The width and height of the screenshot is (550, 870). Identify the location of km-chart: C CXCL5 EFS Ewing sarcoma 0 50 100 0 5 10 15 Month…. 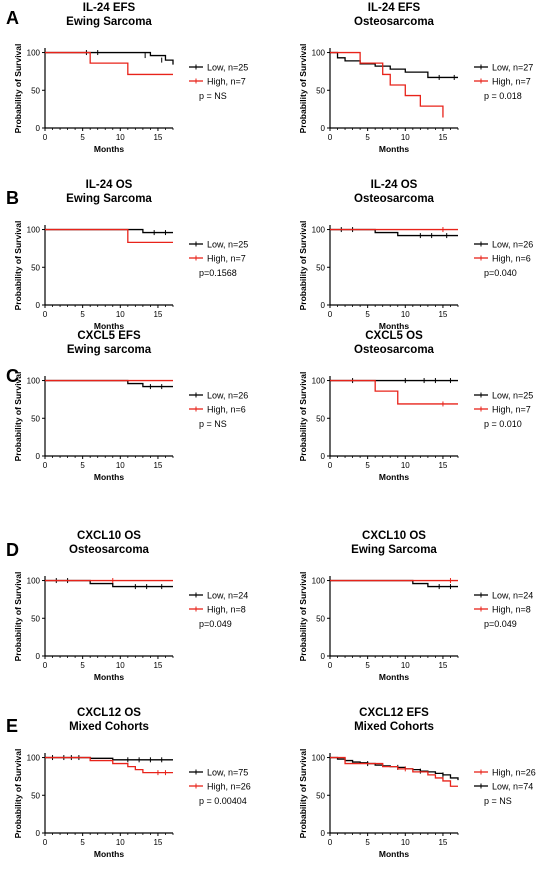
(127, 406).